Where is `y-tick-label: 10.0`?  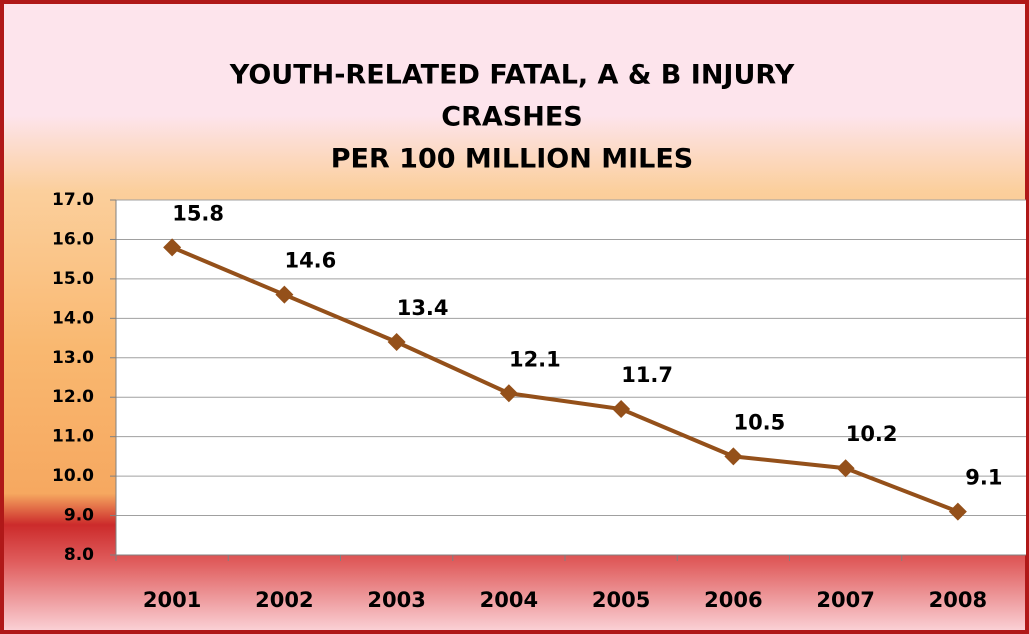
y-tick-label: 10.0 is located at coordinates (73, 476).